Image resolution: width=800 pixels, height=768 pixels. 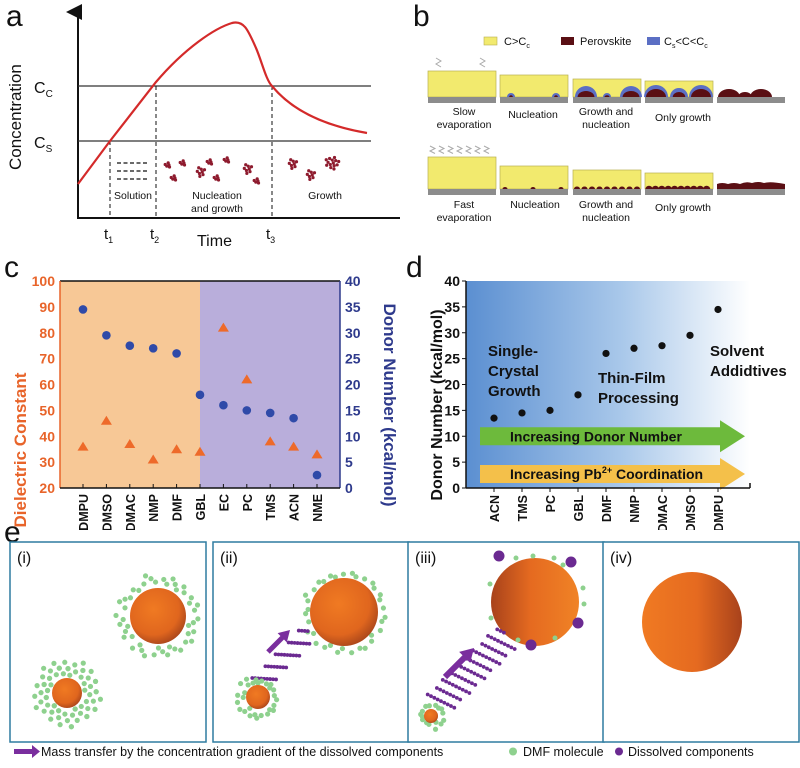 I want to click on c-ytick-left: 20, so click(x=47, y=488).